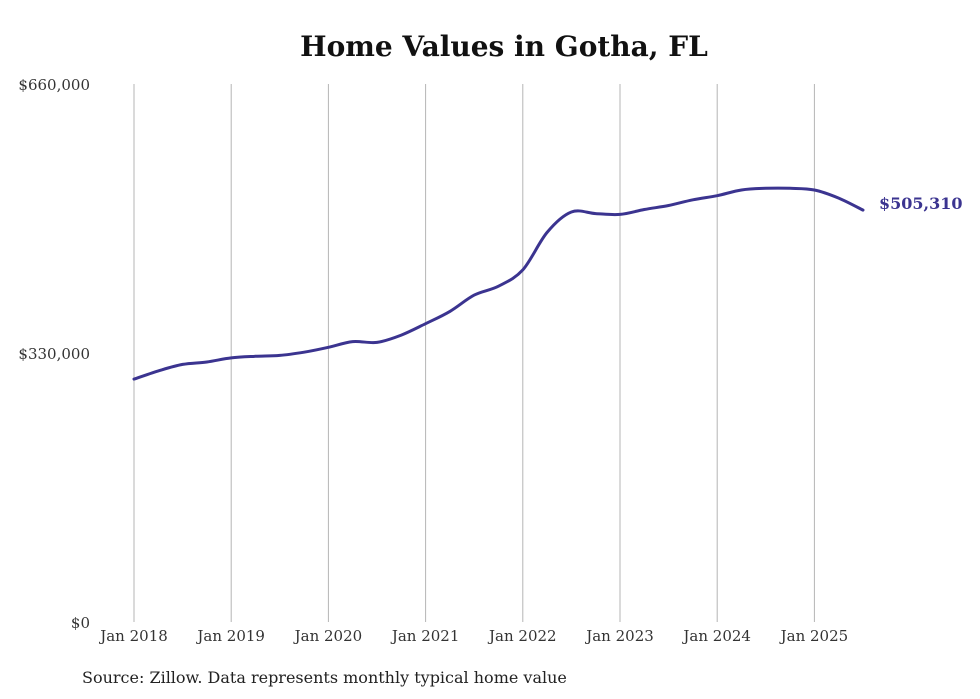  Describe the element at coordinates (425, 636) in the screenshot. I see `x-tick-label: Jan 2021` at that location.